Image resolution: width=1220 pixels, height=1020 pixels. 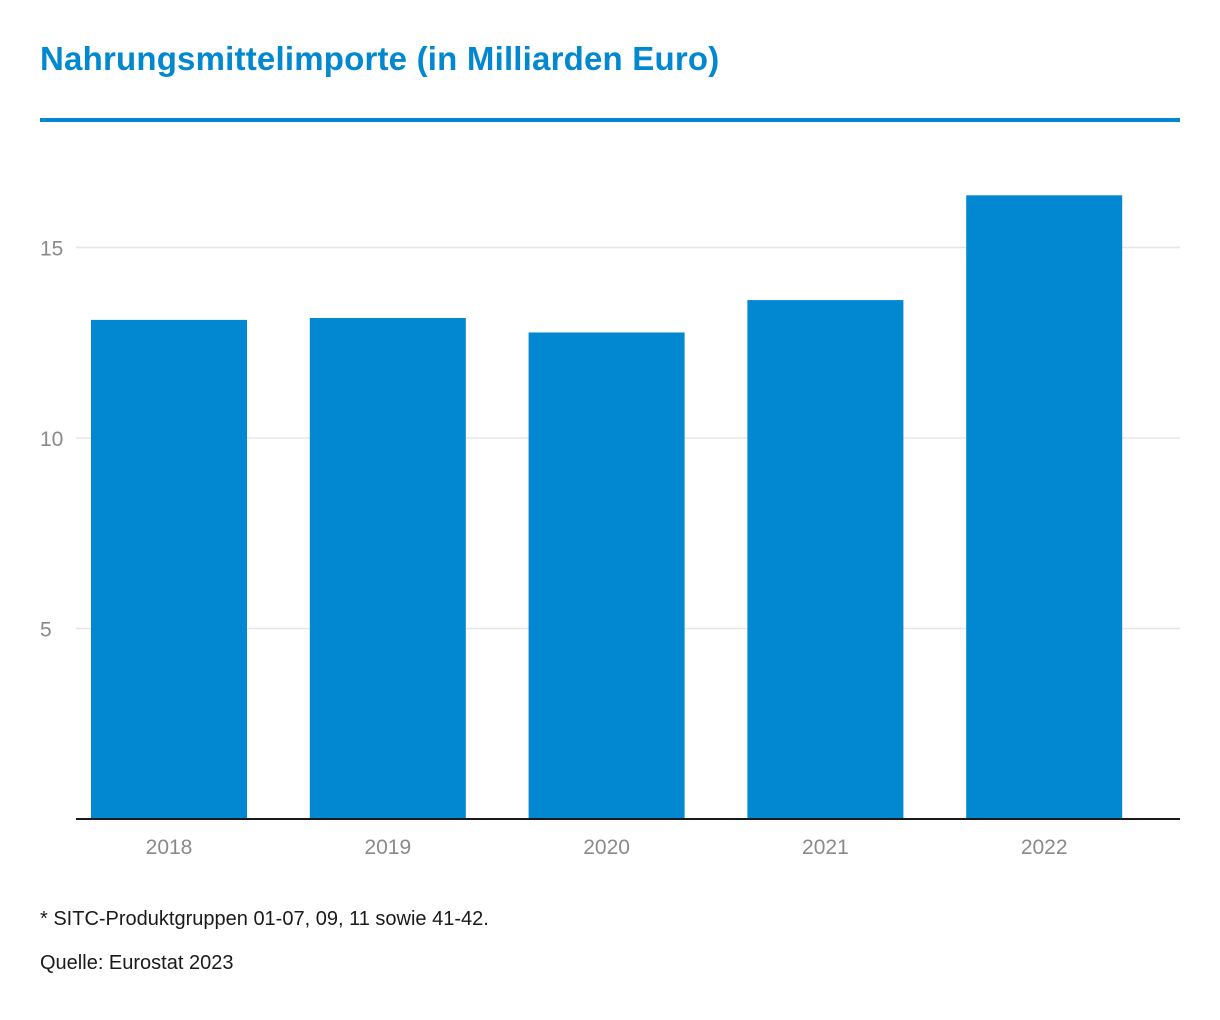 I want to click on x-axis-ticks: 2018 2019 2020 2021 2022, so click(x=607, y=847).